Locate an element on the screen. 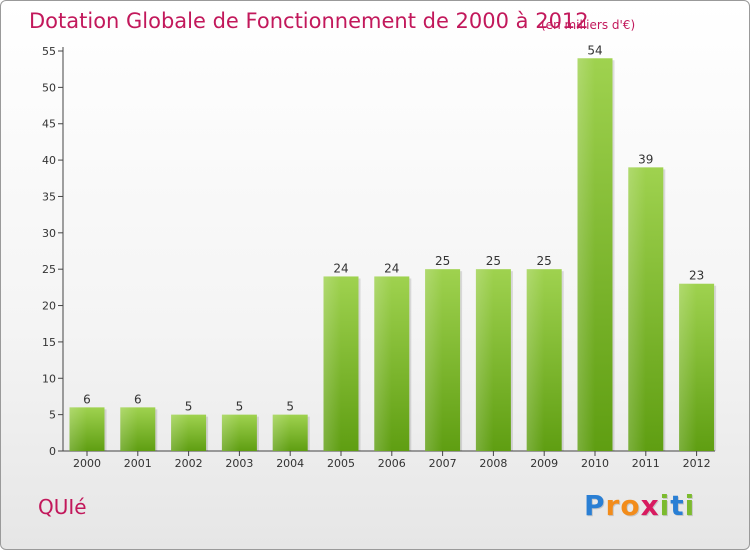 This screenshot has width=750, height=550. x-tick-label: 2007 is located at coordinates (443, 463).